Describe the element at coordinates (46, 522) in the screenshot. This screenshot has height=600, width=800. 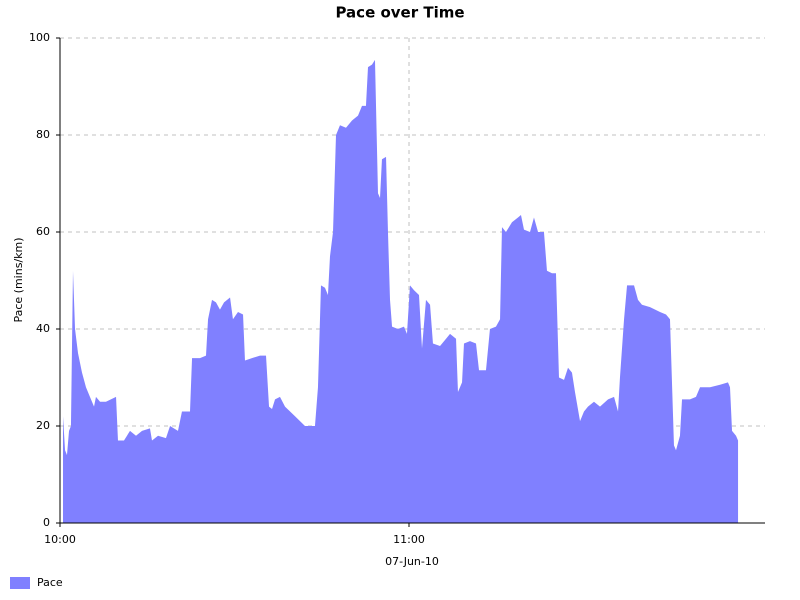
I see `y-tick-label: 0` at that location.